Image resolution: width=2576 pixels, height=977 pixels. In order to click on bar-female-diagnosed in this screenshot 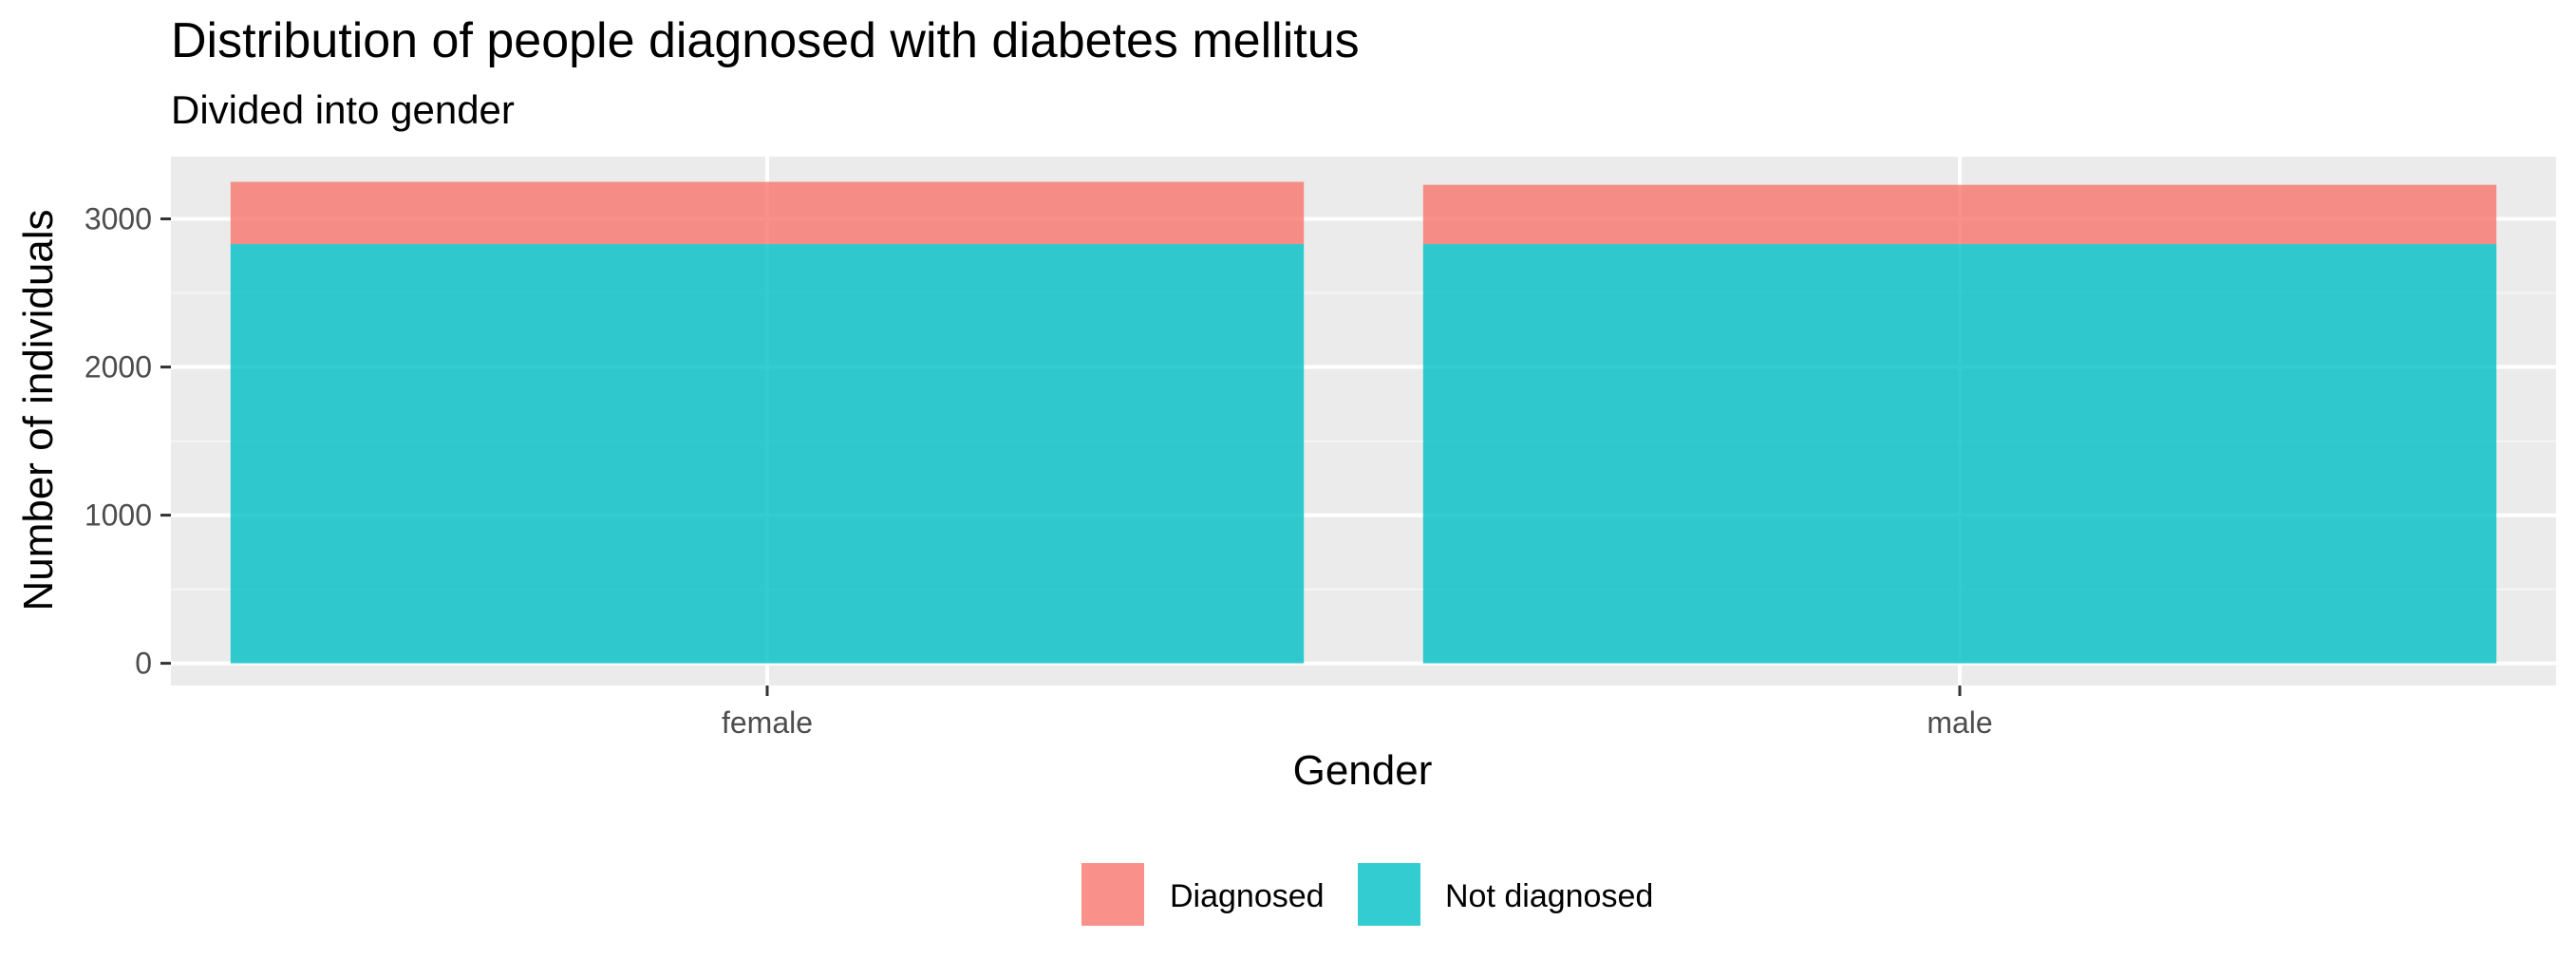, I will do `click(767, 213)`.